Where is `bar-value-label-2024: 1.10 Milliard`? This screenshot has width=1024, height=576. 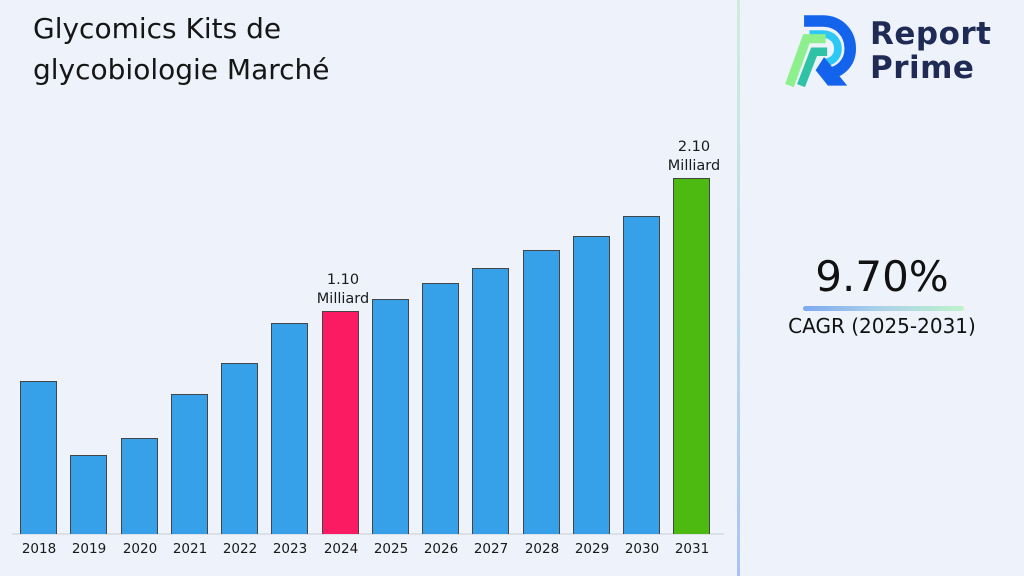 bar-value-label-2024: 1.10 Milliard is located at coordinates (343, 289).